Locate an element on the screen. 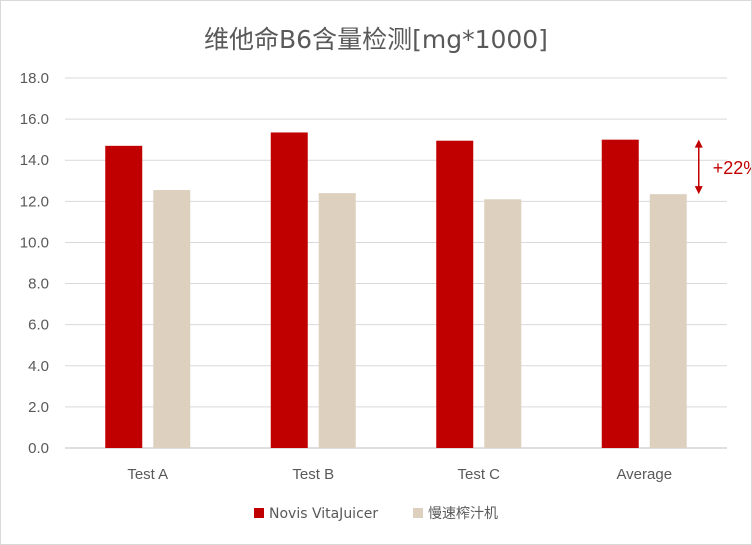  y-tick-label: 10.0 is located at coordinates (34, 242).